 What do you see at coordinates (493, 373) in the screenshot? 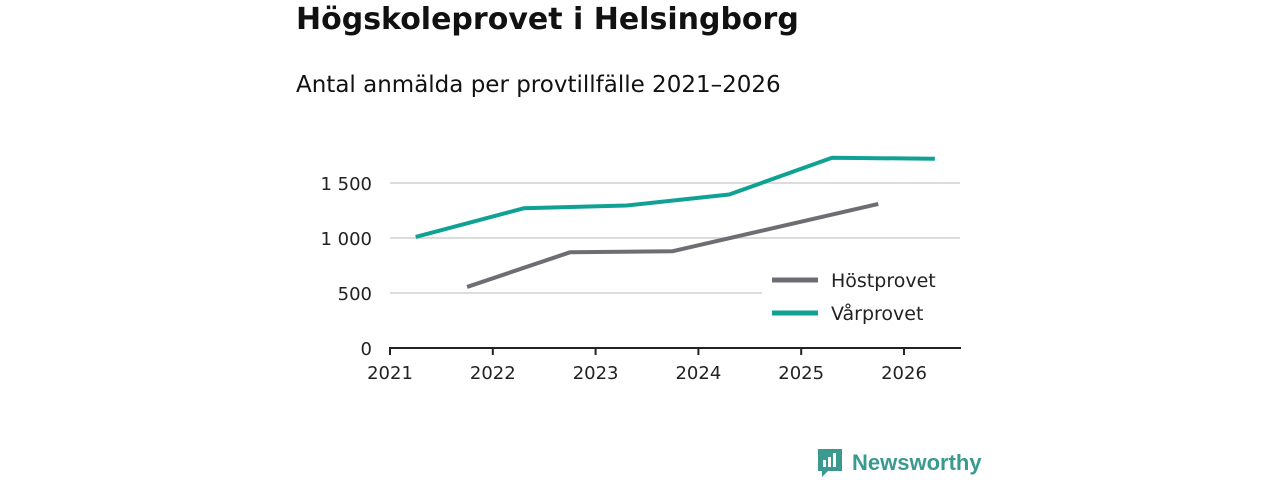
I see `x-tick-label: 2022` at bounding box center [493, 373].